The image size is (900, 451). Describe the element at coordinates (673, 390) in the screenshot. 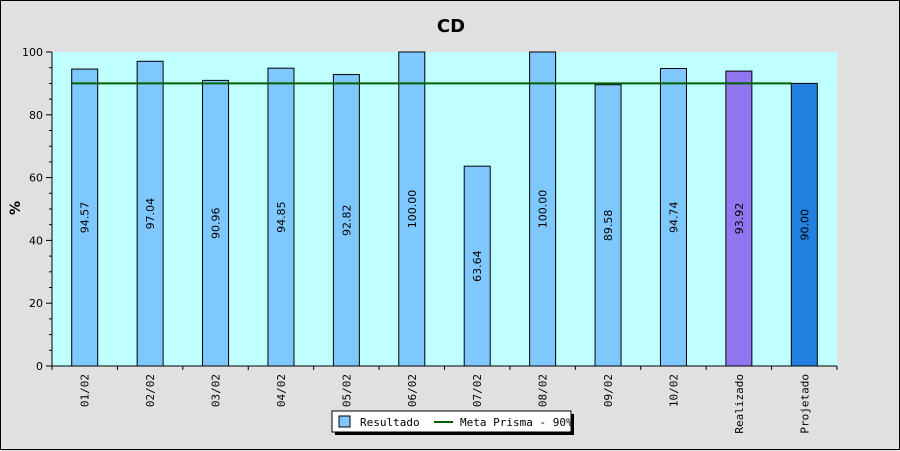

I see `x-tick-label: 10/02` at that location.